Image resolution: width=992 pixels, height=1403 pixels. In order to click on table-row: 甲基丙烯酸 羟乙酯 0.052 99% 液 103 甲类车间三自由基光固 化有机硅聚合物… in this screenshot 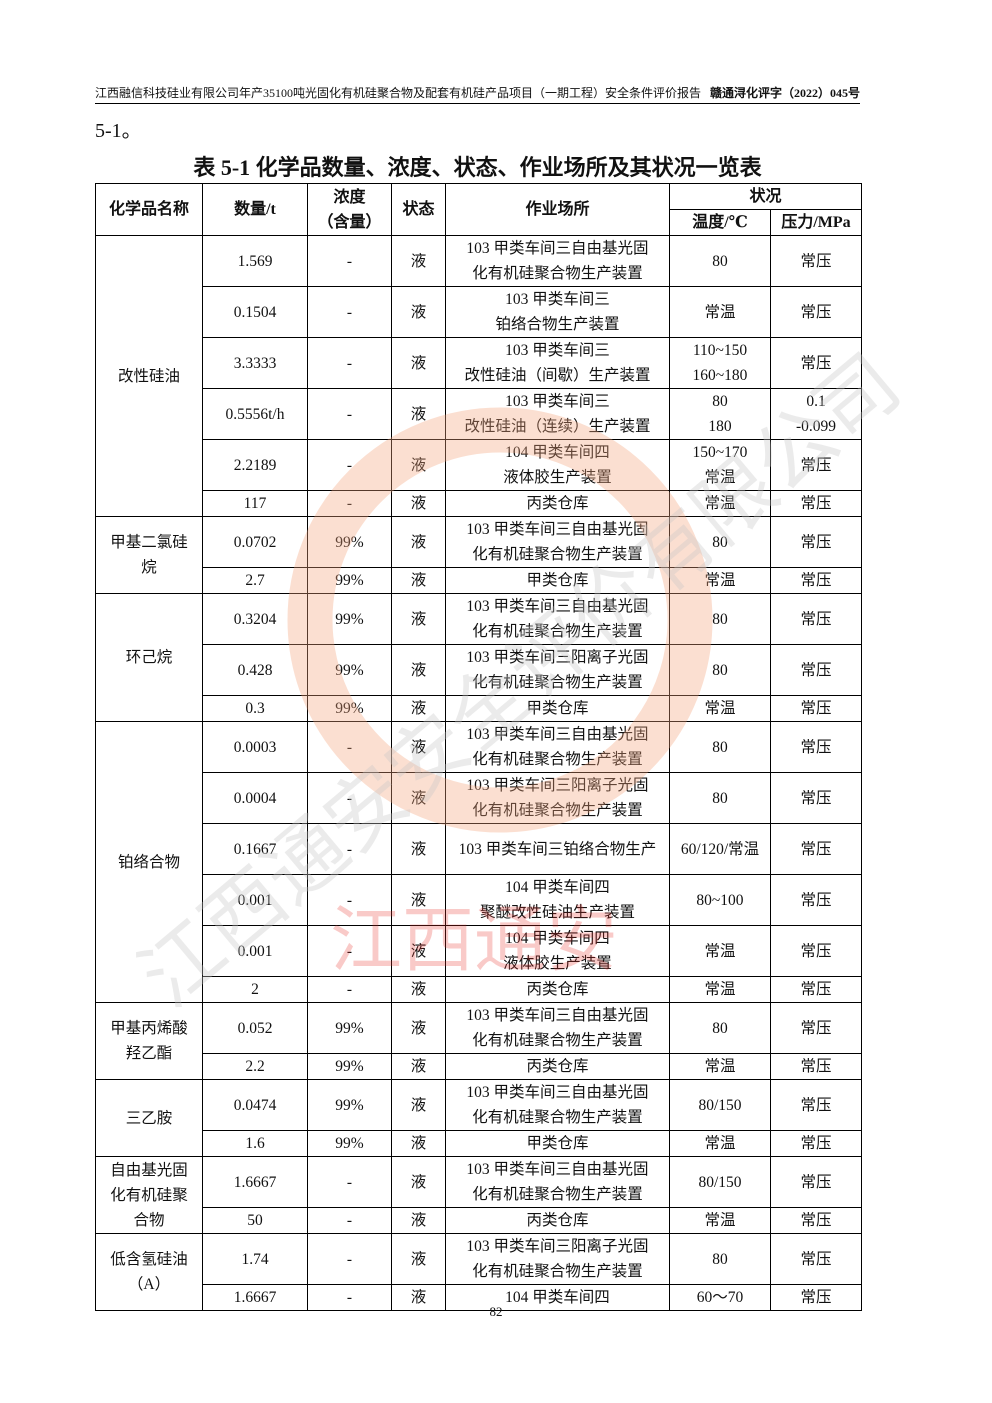, I will do `click(479, 1041)`.